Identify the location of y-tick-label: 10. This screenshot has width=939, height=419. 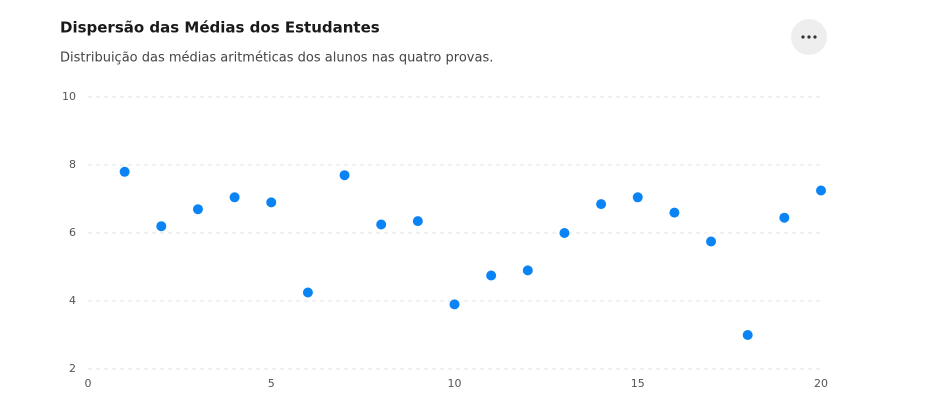
(69, 96).